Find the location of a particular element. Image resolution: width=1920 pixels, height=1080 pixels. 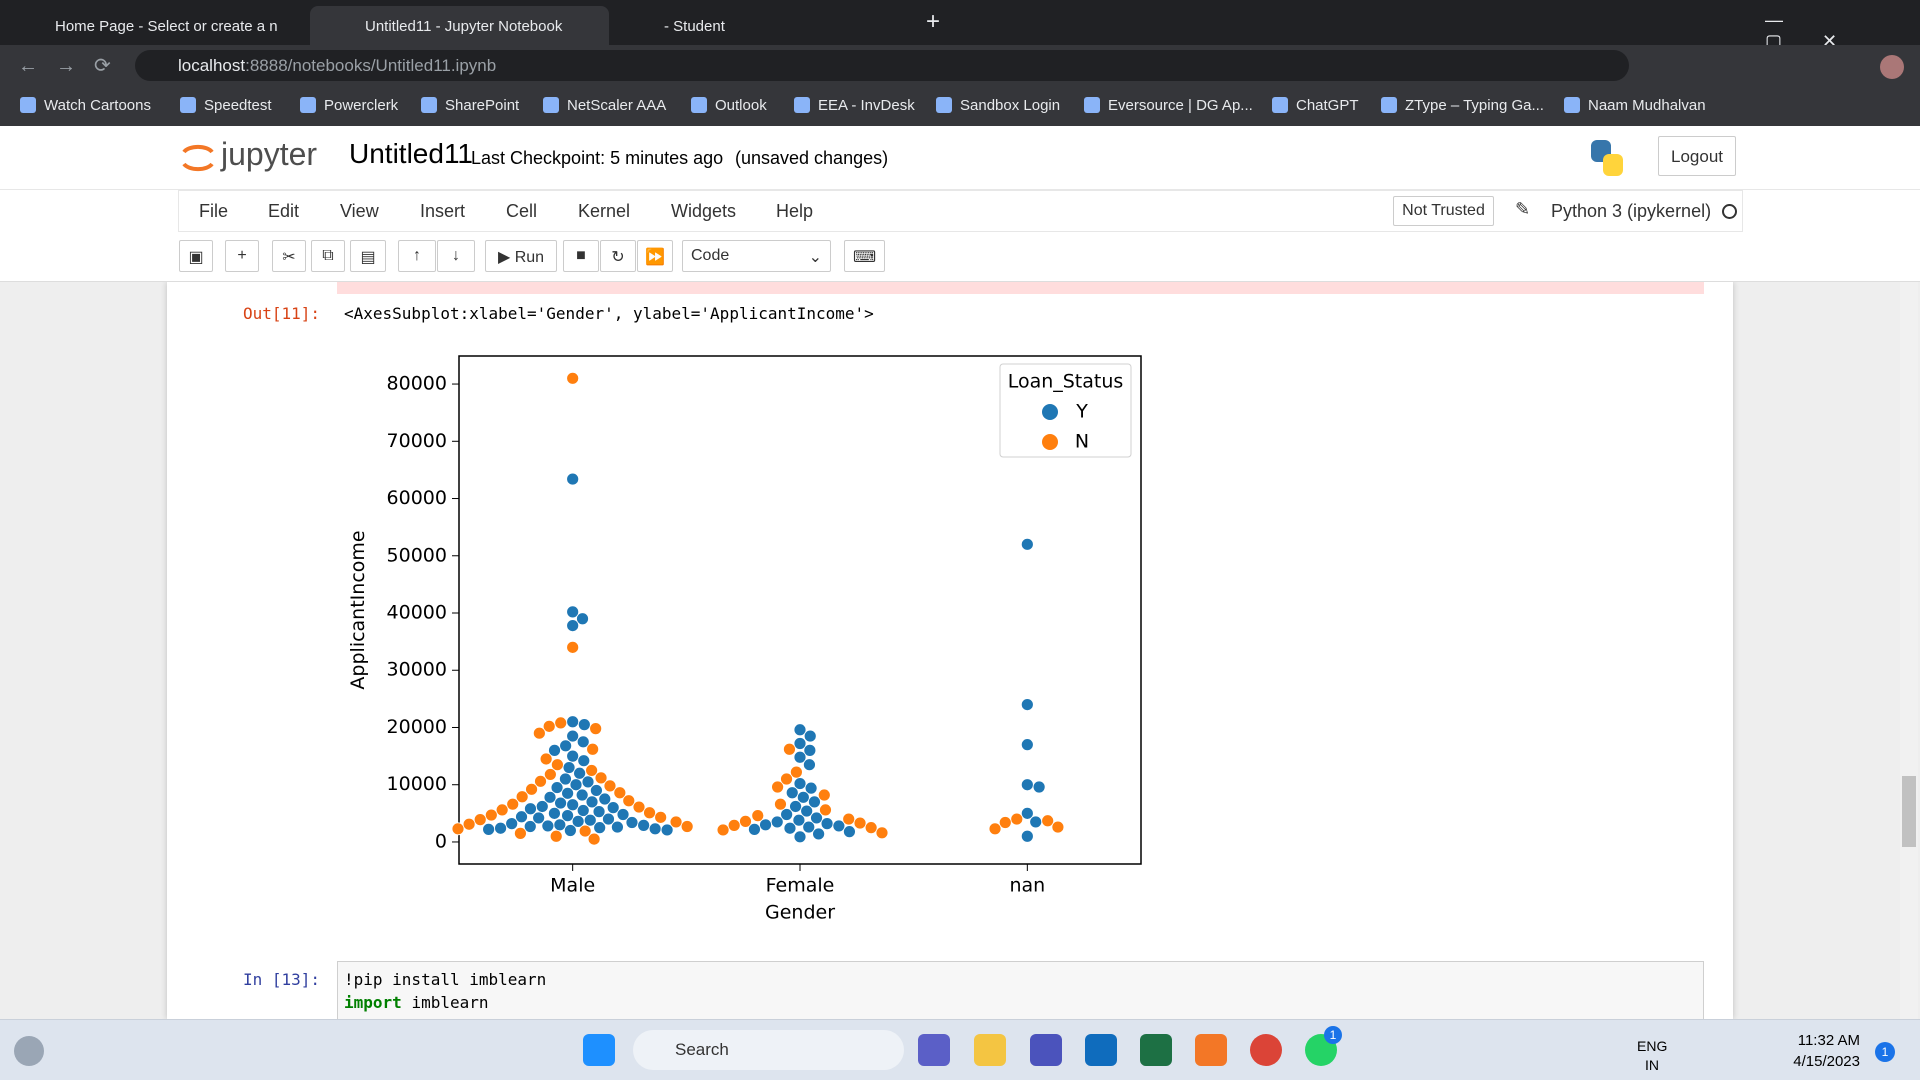

bookmark: EEA - InvDesk is located at coordinates (854, 105).